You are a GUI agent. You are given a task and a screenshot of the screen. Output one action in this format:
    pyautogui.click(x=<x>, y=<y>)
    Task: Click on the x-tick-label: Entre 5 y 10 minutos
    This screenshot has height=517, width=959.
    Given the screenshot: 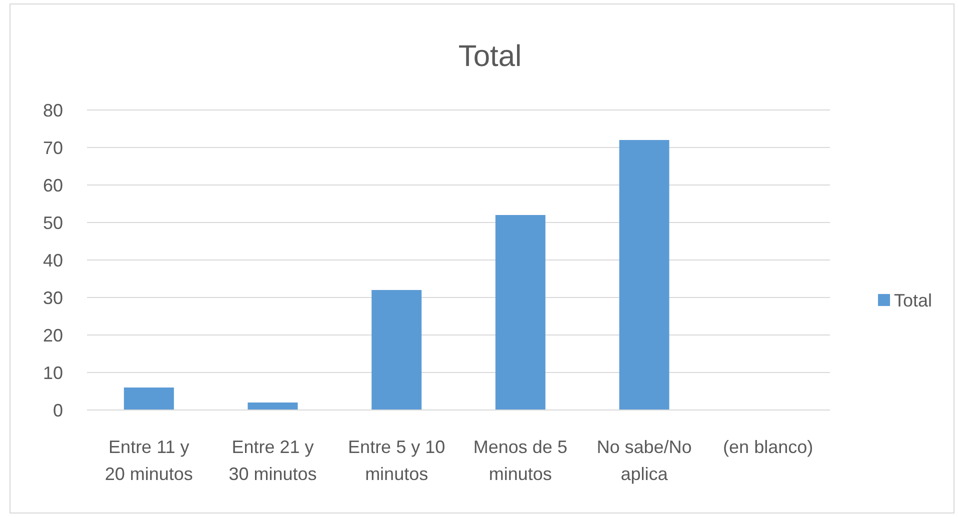 What is the action you would take?
    pyautogui.click(x=397, y=460)
    